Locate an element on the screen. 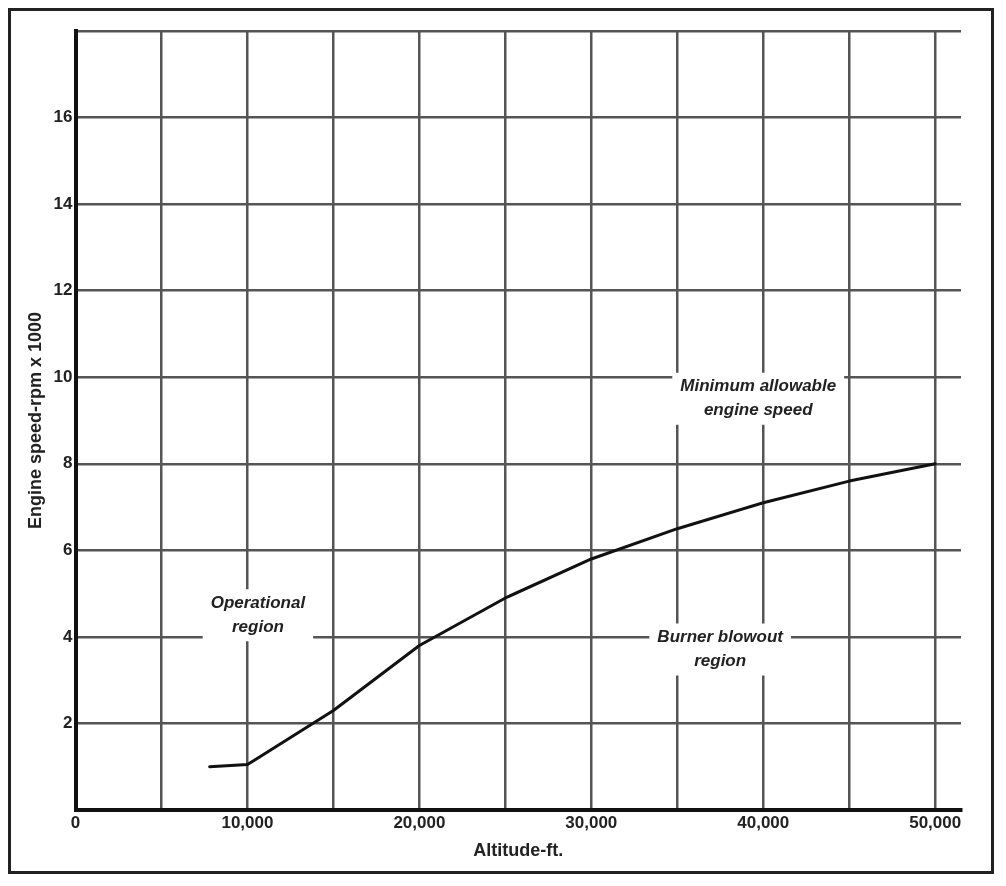 The height and width of the screenshot is (886, 1006). x-tick-label: 50,000 is located at coordinates (935, 822).